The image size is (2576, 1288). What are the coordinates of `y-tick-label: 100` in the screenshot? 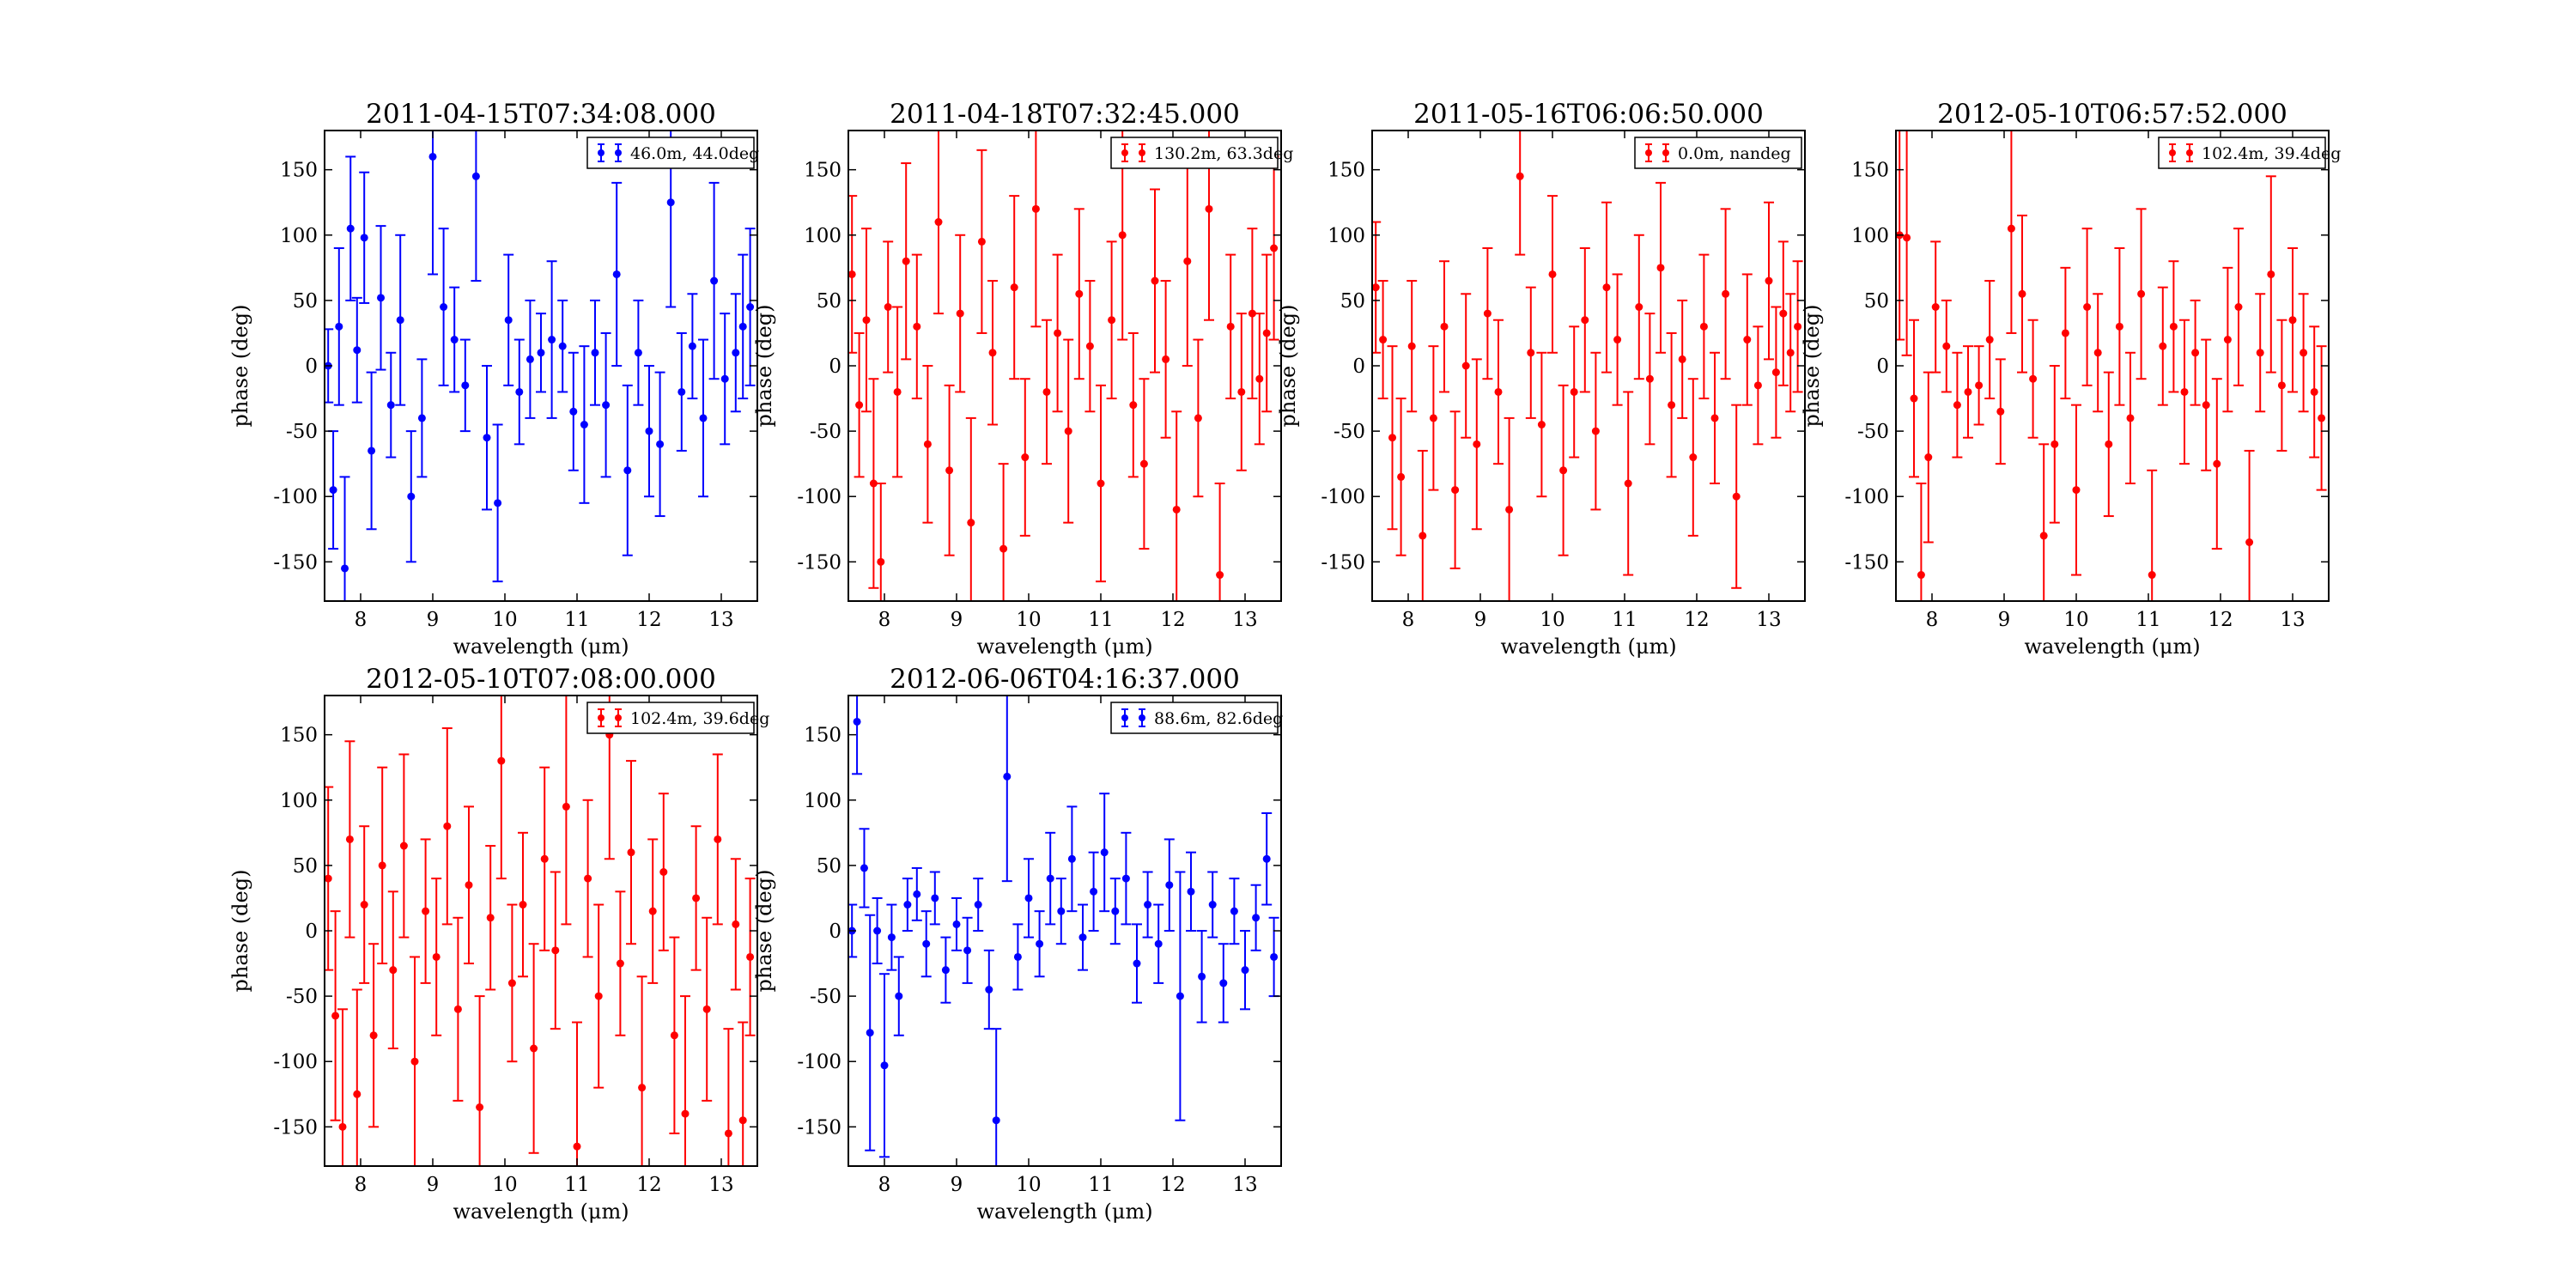 It's located at (823, 236).